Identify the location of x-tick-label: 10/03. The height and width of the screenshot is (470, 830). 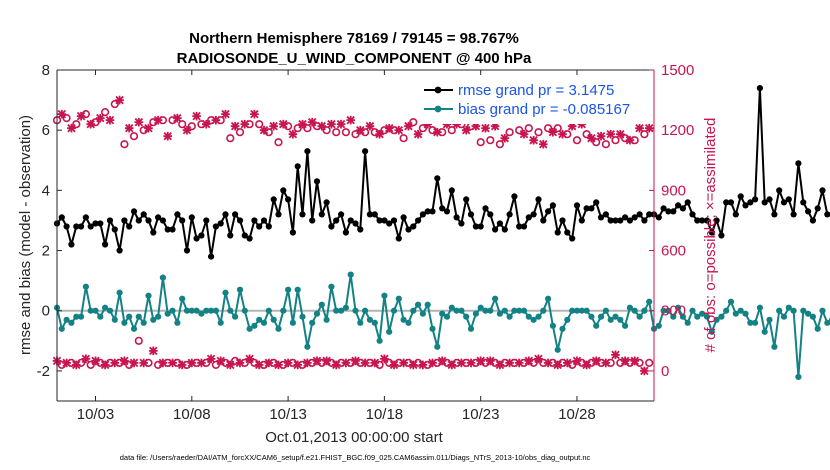
(96, 414).